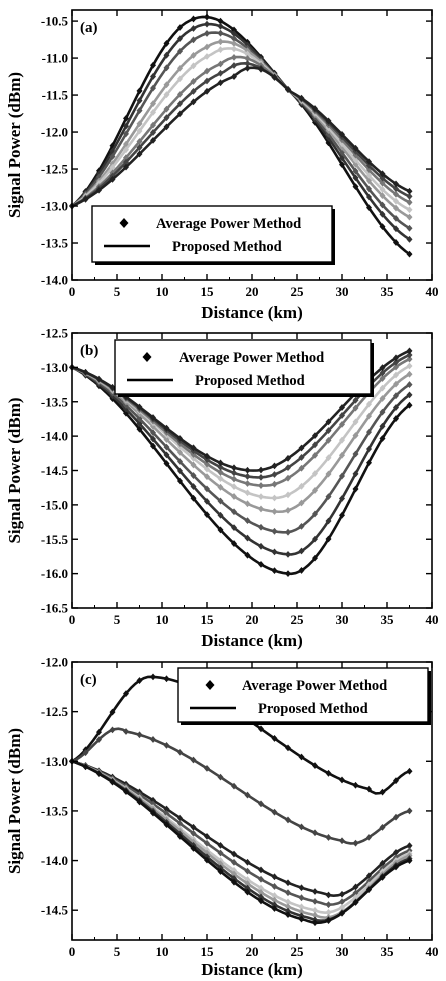 The height and width of the screenshot is (981, 446). What do you see at coordinates (388, 619) in the screenshot?
I see `x-tick-label: 35` at bounding box center [388, 619].